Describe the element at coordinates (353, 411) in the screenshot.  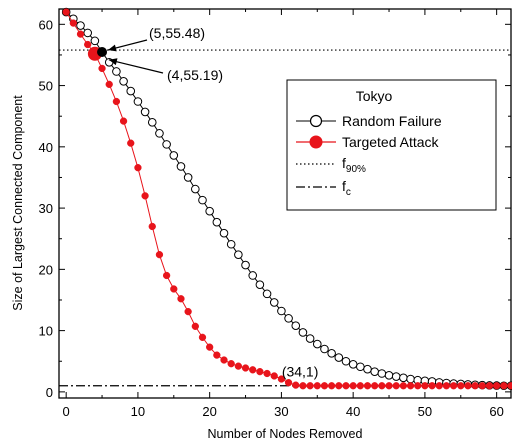
I see `x-tick-label: 40` at that location.